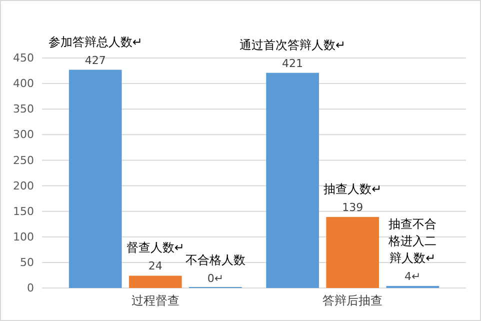  What do you see at coordinates (215, 260) in the screenshot?
I see `annotation: 不合格人数` at bounding box center [215, 260].